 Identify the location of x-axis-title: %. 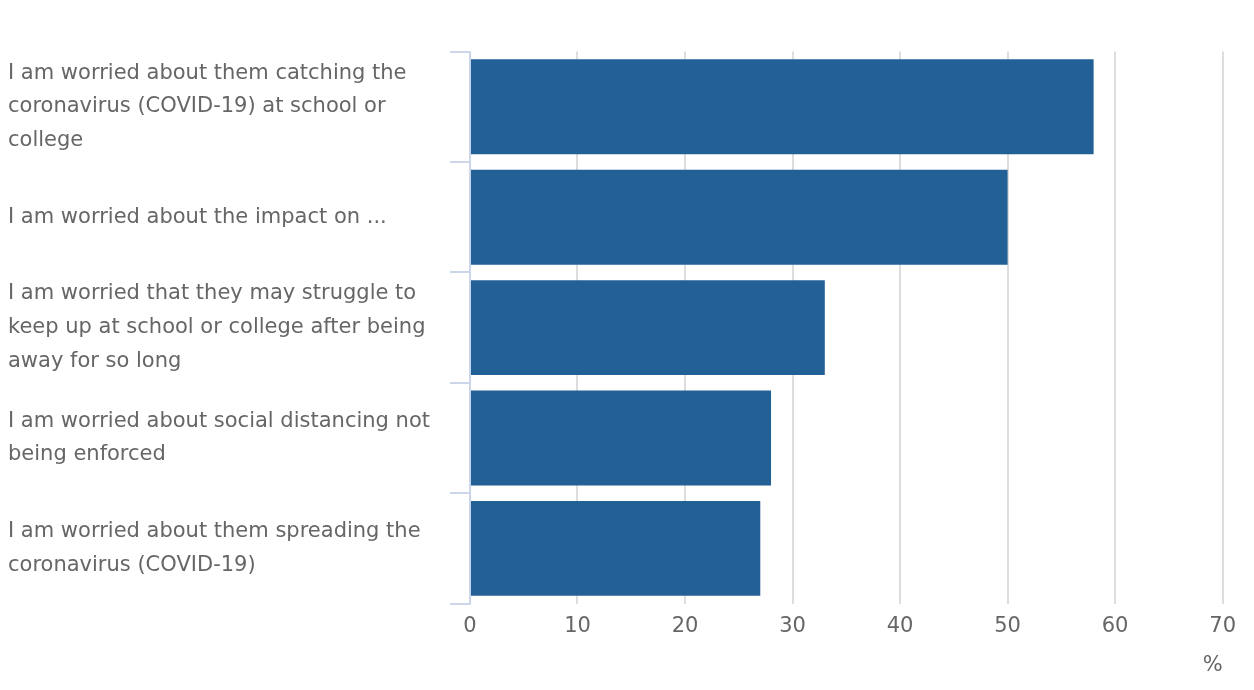
(1212, 663).